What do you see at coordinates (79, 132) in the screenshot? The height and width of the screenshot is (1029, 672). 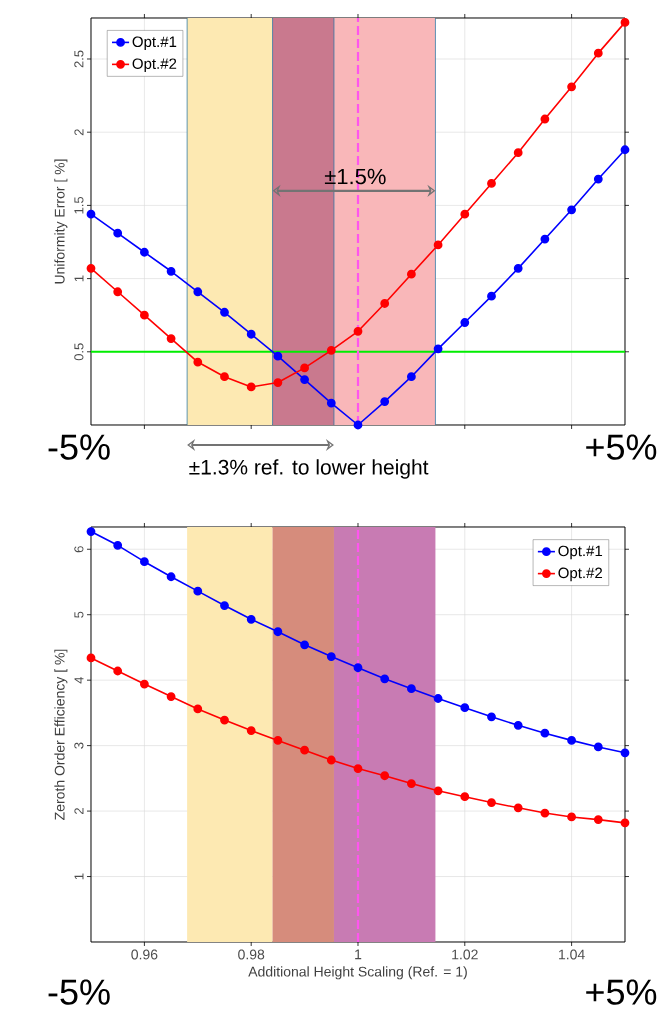 I see `y-tick-label: 2` at bounding box center [79, 132].